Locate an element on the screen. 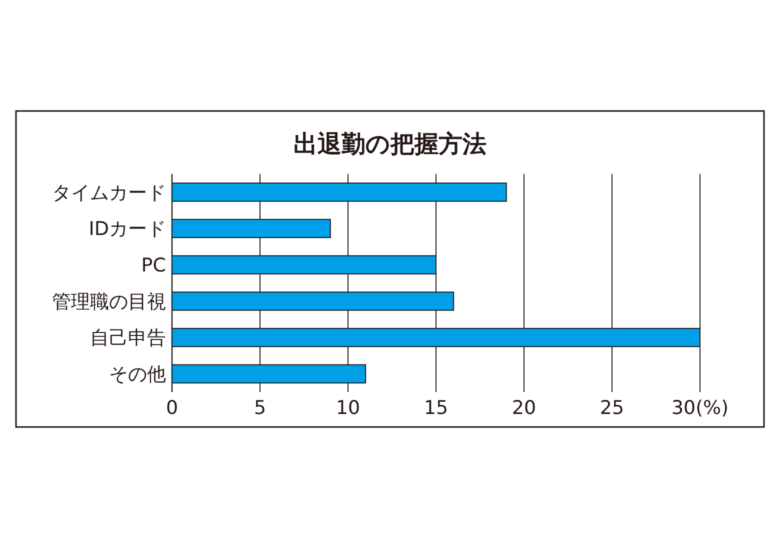 This screenshot has height=540, width=780. x-tick-label: 0 is located at coordinates (172, 408).